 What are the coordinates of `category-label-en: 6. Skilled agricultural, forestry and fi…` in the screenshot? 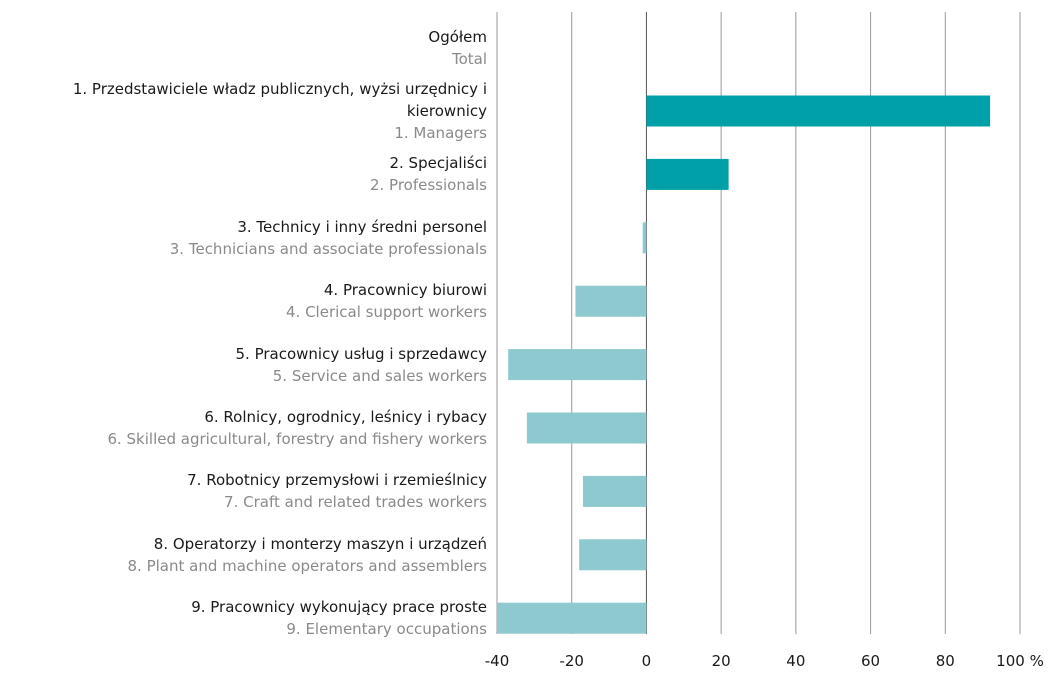 It's located at (297, 439).